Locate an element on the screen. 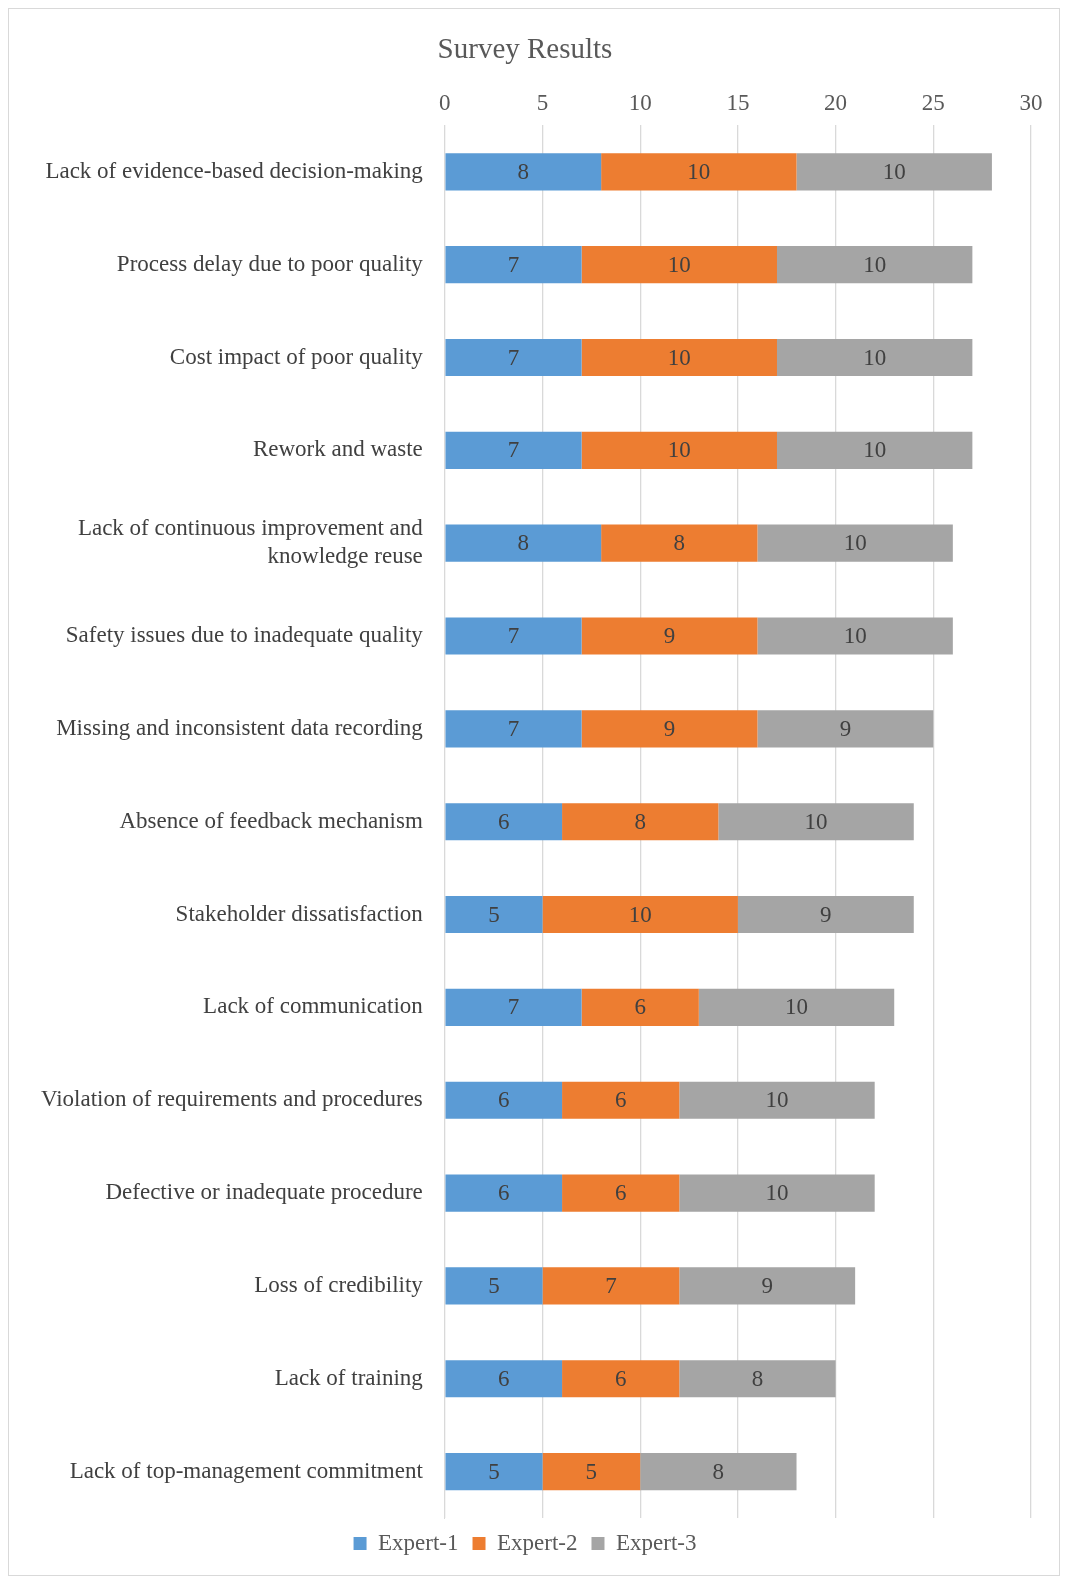  y-tick-label: Rework and waste is located at coordinates (337, 449).